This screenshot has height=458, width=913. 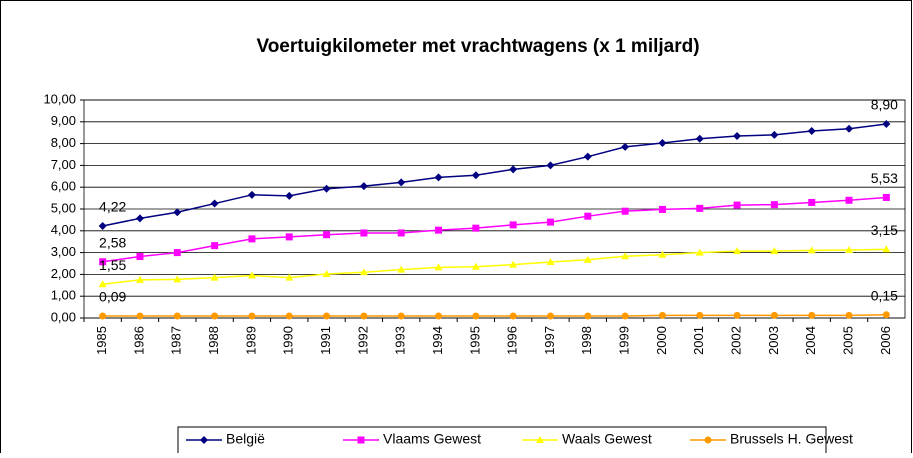 I want to click on x-tick-label: 1985, so click(x=101, y=340).